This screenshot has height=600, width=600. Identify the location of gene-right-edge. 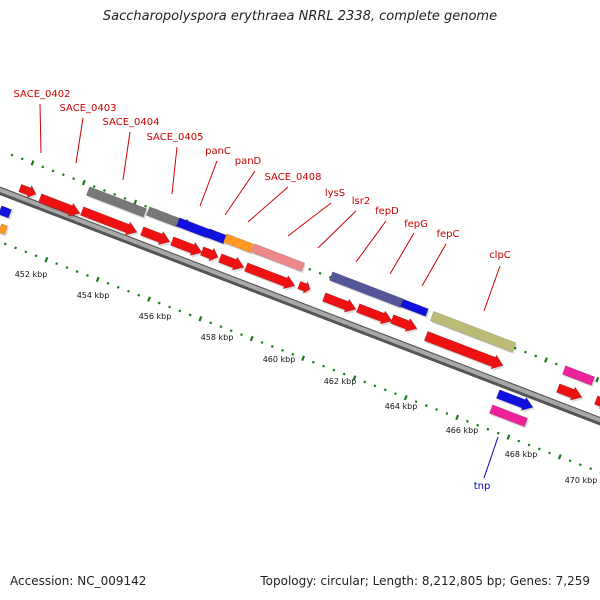
(596, 403).